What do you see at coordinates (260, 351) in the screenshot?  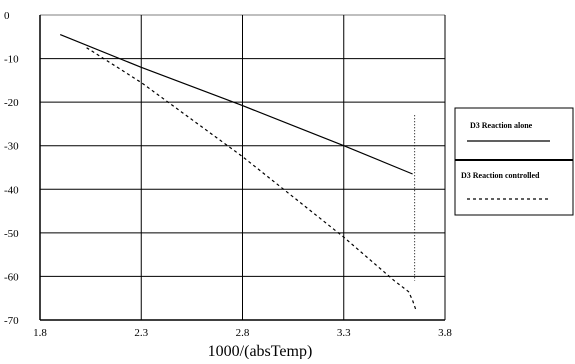 I see `x-axis-label: 1000/(absTemp)` at bounding box center [260, 351].